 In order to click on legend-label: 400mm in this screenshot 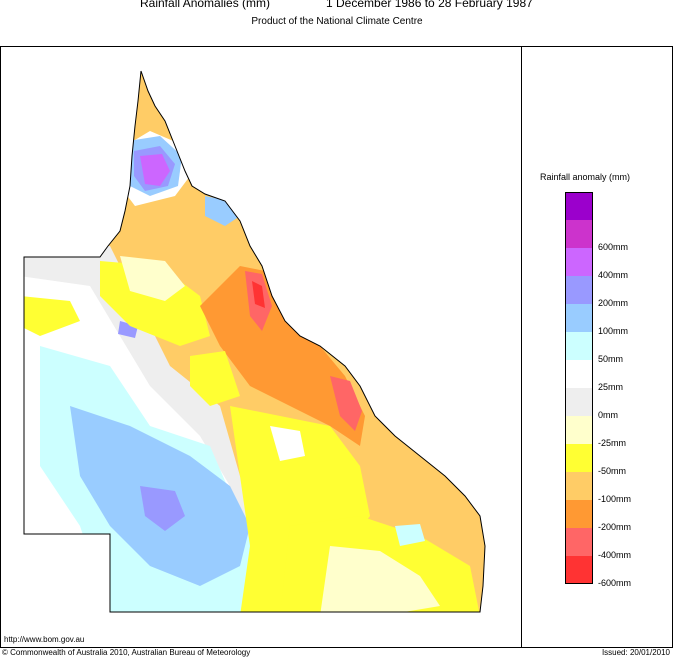, I will do `click(613, 275)`.